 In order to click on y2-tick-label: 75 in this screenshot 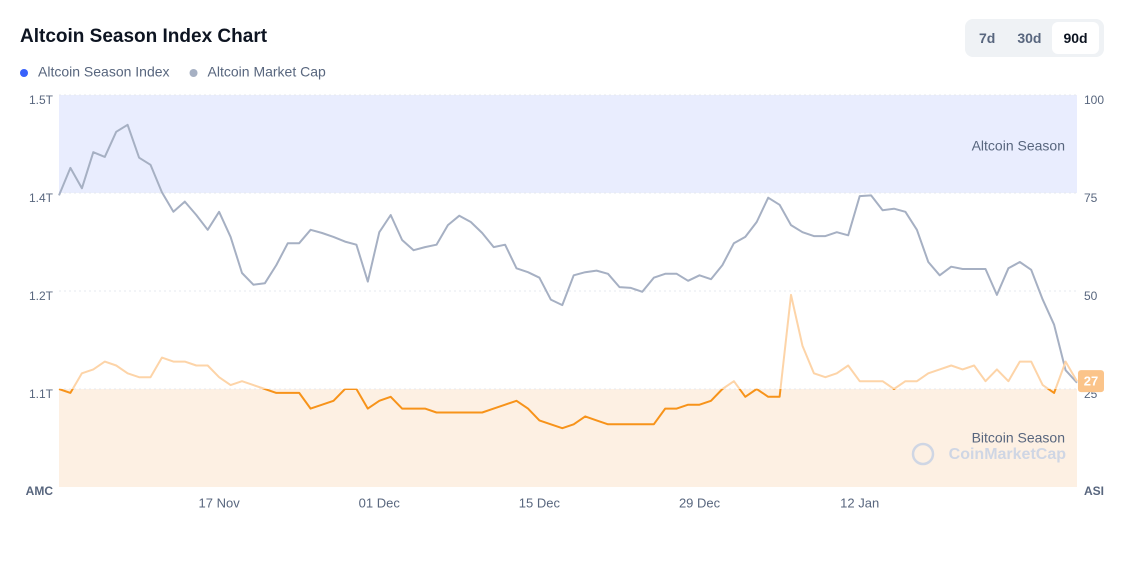, I will do `click(1091, 198)`.